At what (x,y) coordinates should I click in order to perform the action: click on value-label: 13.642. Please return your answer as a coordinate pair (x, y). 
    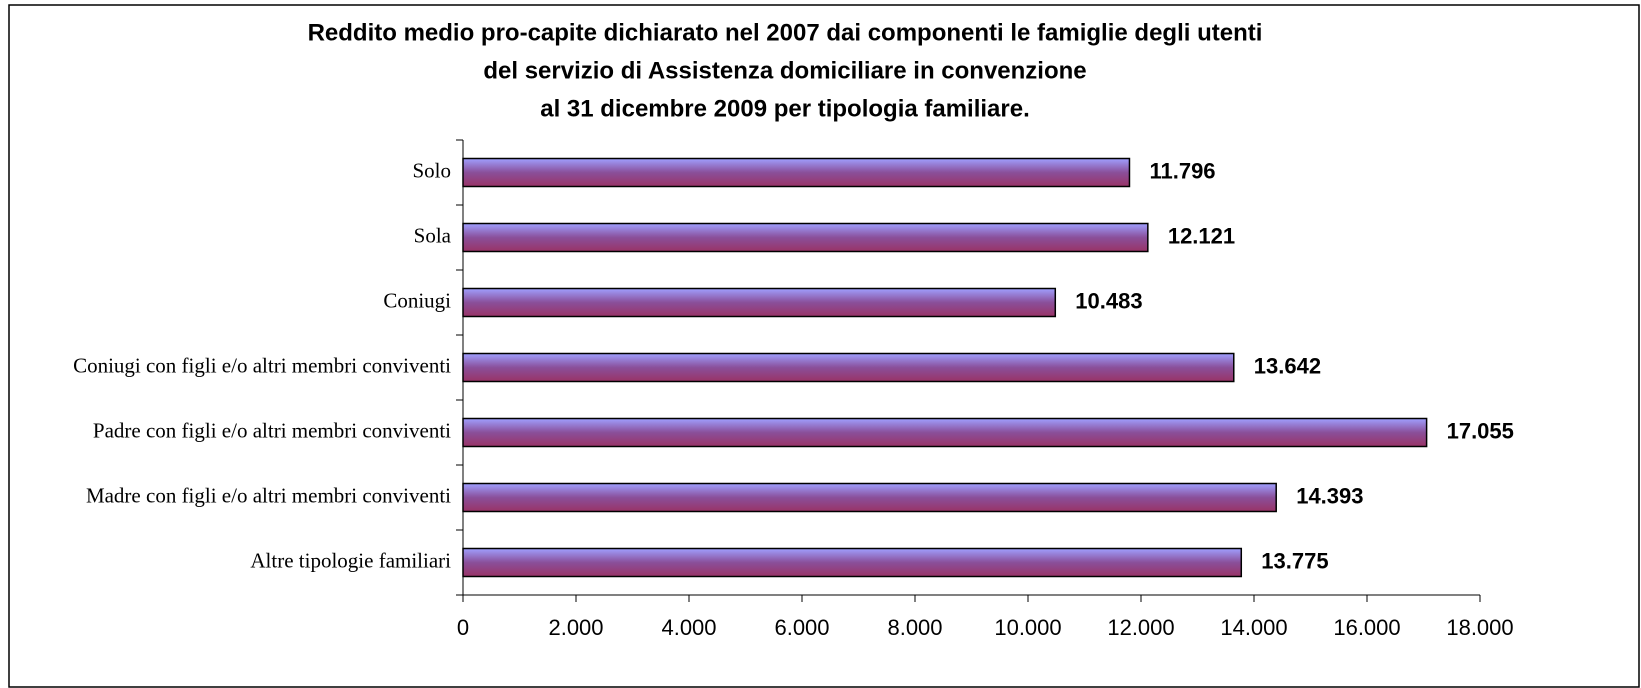
    Looking at the image, I should click on (1287, 365).